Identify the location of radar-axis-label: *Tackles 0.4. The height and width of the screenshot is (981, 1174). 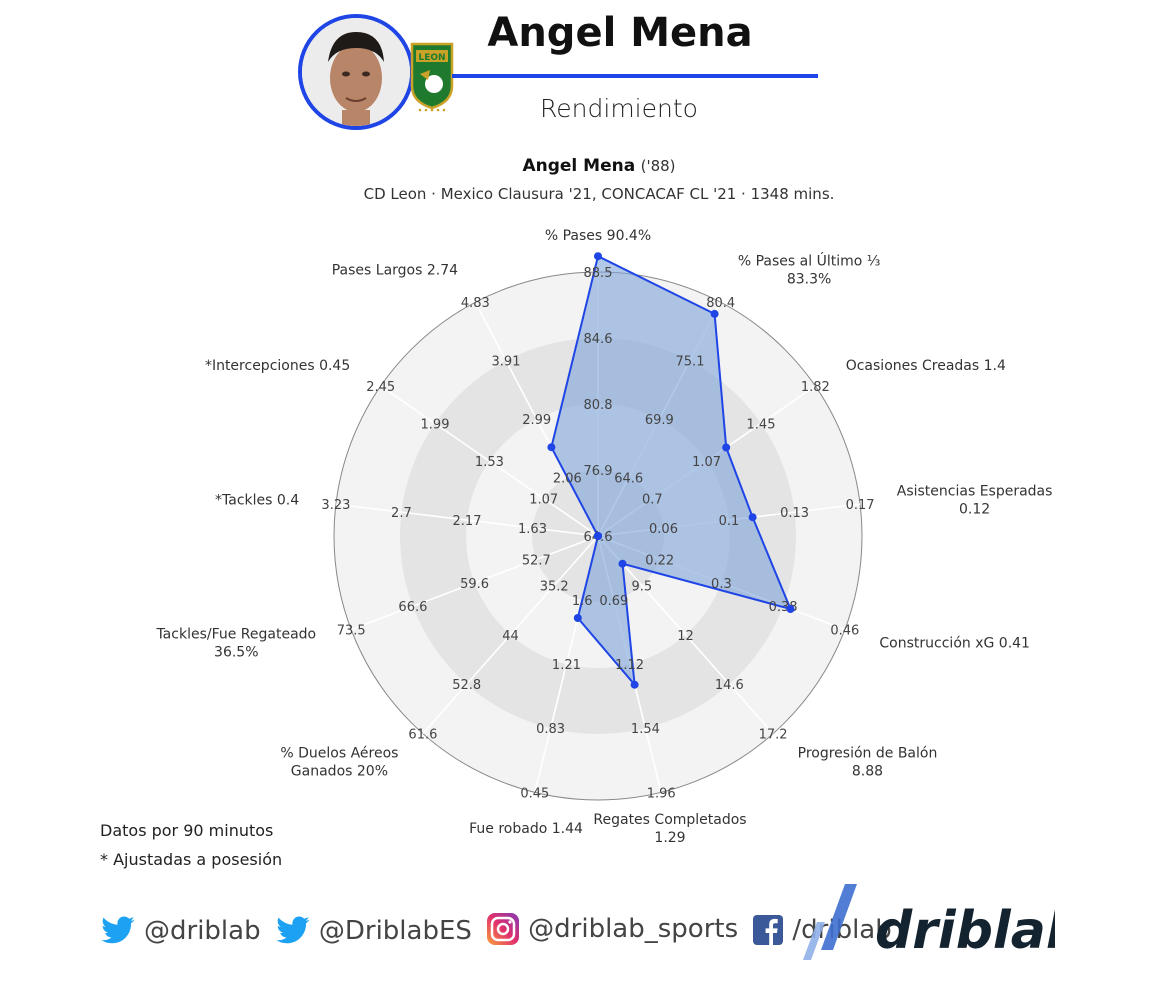
(257, 501).